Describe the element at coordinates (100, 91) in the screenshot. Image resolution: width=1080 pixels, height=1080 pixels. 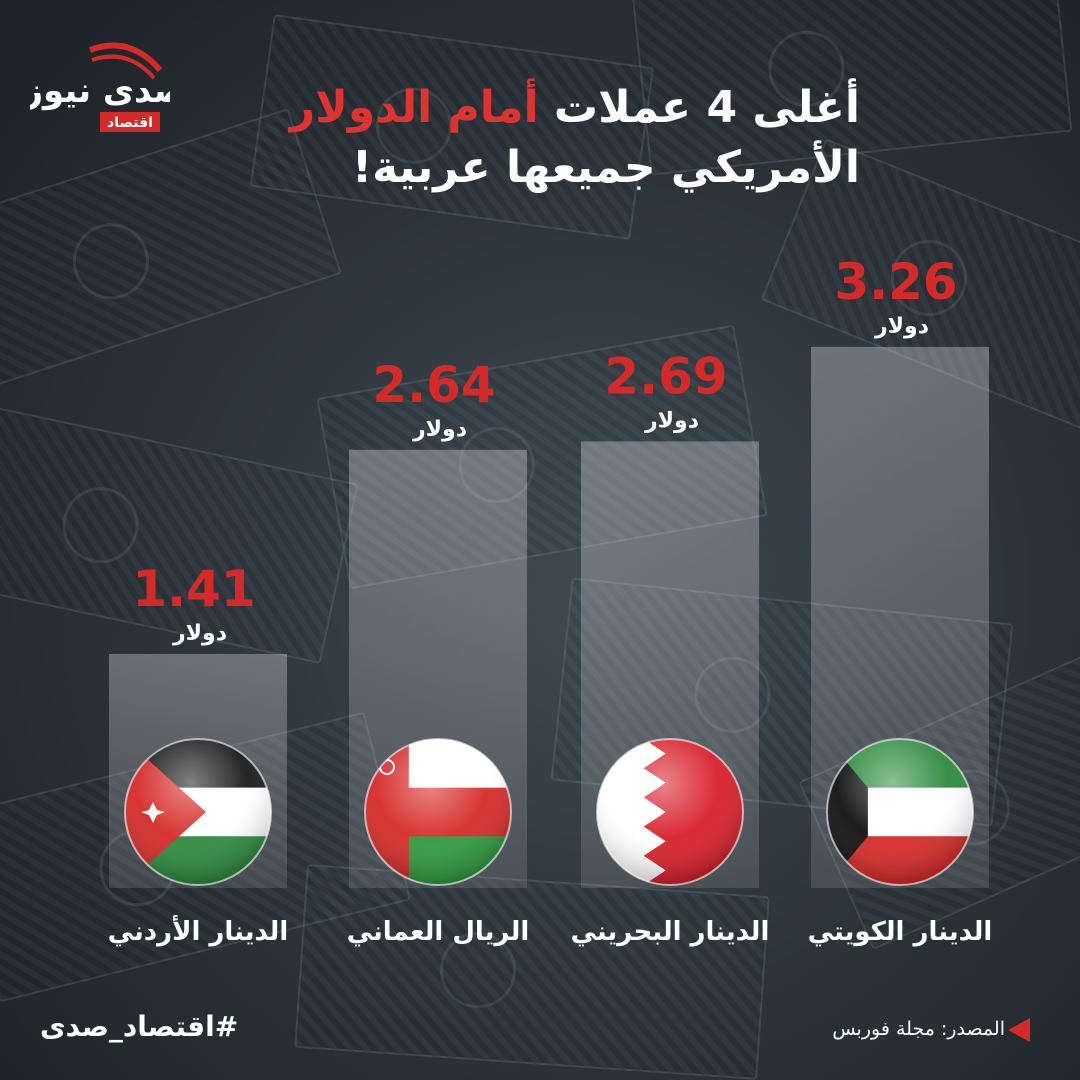
I see `logo-brand-text: صدى نيوز` at that location.